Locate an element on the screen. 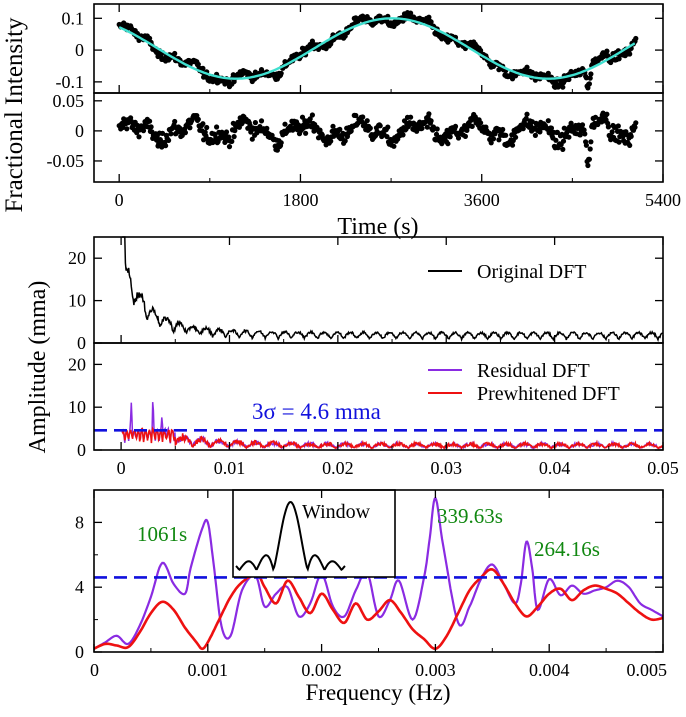  dft-pw-y-tick-label: 0 is located at coordinates (81, 450).